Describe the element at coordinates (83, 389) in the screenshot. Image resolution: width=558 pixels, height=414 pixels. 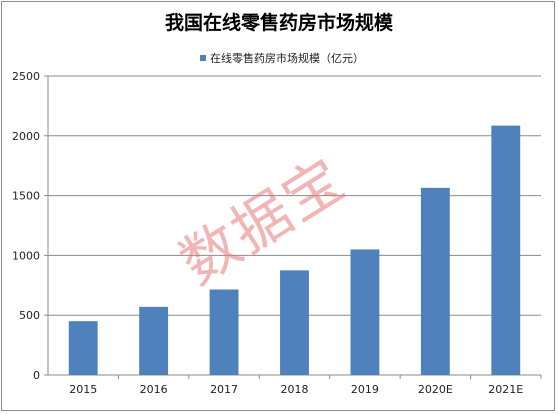
I see `x-tick-label: 2015` at that location.